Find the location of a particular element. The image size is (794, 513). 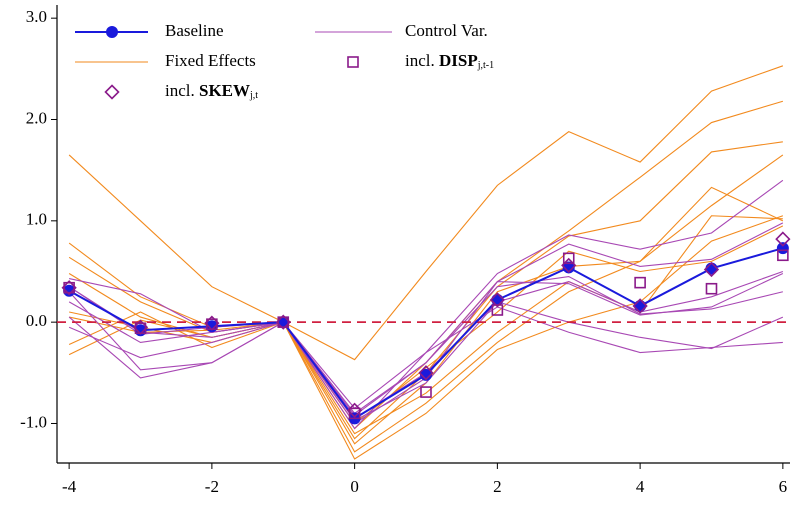

y-tick-label: 1.0 is located at coordinates (36, 219).